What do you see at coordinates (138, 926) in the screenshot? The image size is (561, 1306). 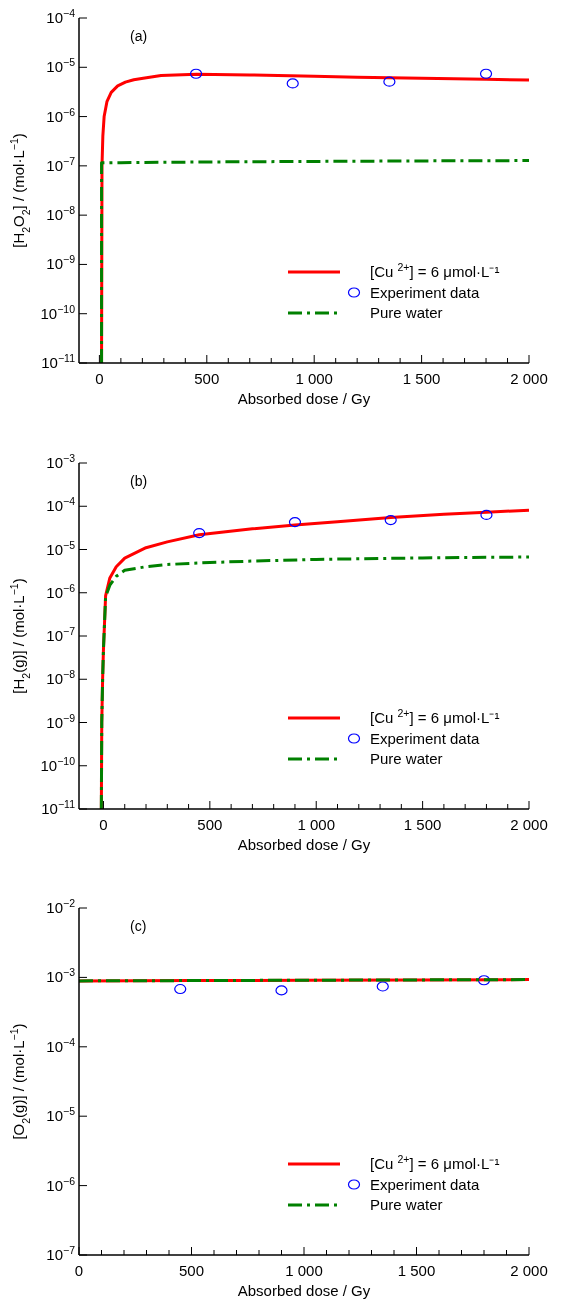 I see `annotation: (c)` at bounding box center [138, 926].